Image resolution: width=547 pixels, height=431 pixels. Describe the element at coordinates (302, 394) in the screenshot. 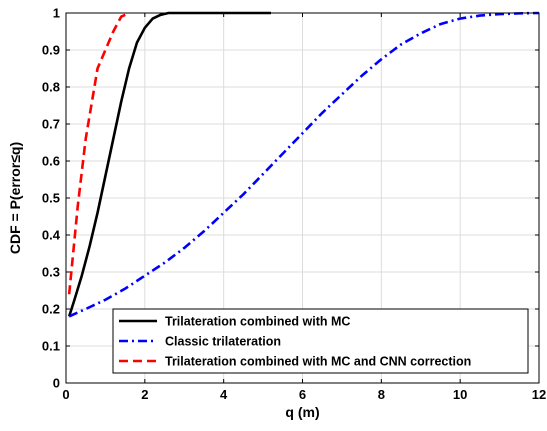

I see `x-tick-label: 6` at that location.